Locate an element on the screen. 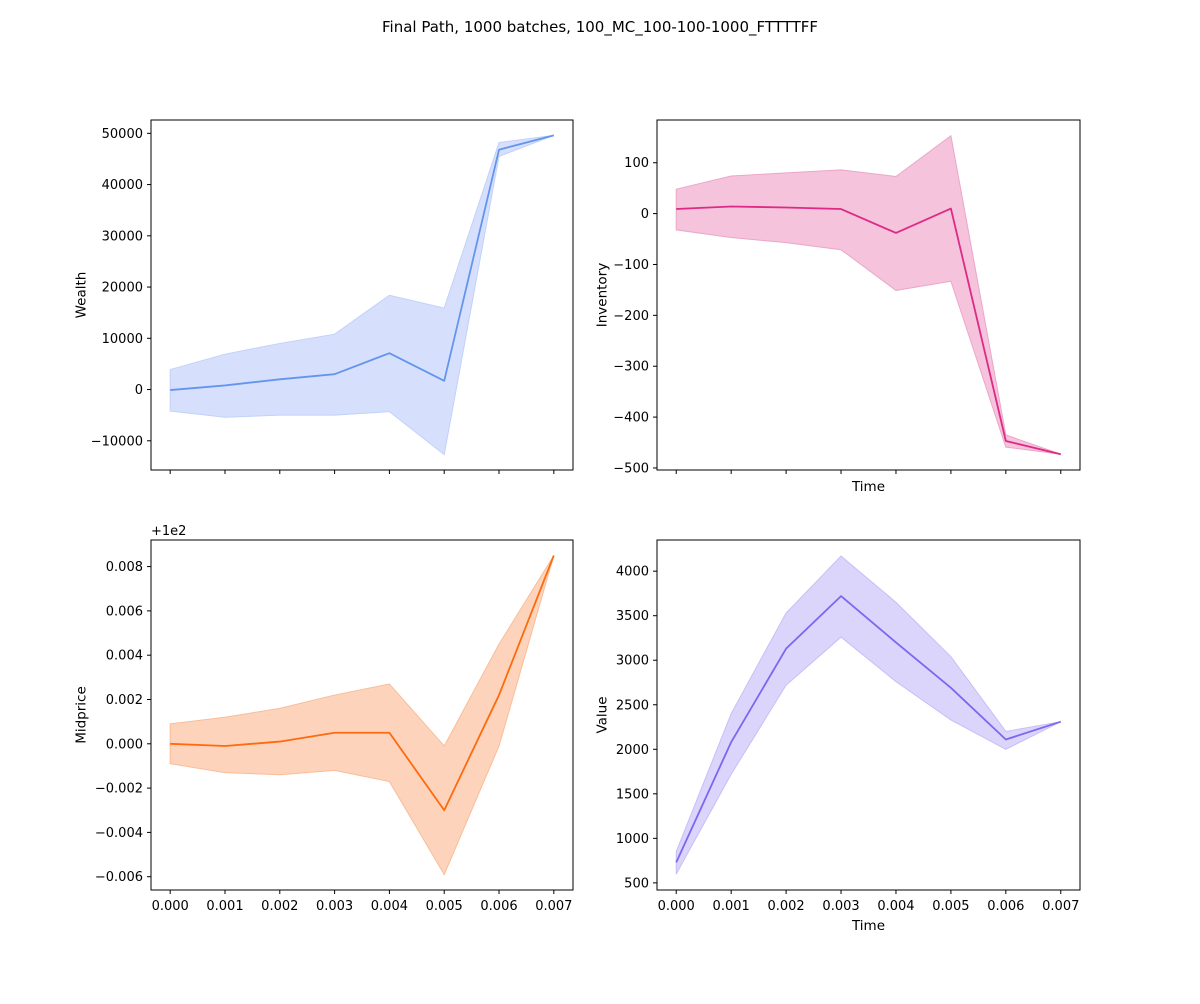  midprice-x-tick-label: 0.006 is located at coordinates (498, 906).